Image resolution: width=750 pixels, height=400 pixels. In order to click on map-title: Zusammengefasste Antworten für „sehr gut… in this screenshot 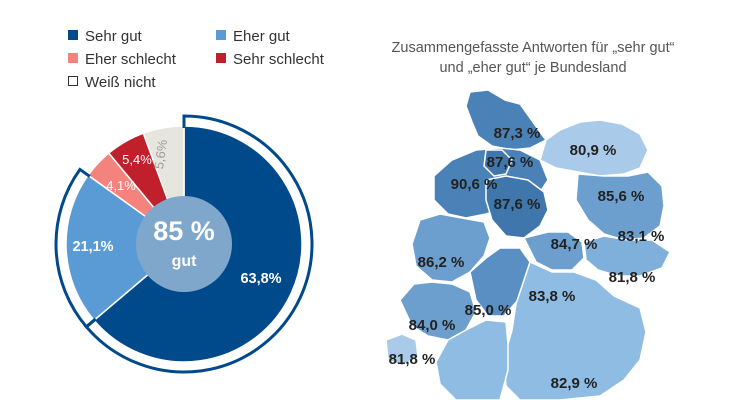, I will do `click(533, 58)`.